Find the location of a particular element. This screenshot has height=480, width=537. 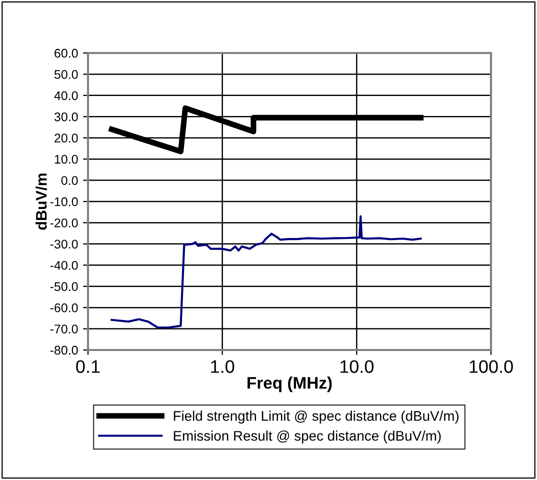

y-tick-label: -50.0 is located at coordinates (64, 287).